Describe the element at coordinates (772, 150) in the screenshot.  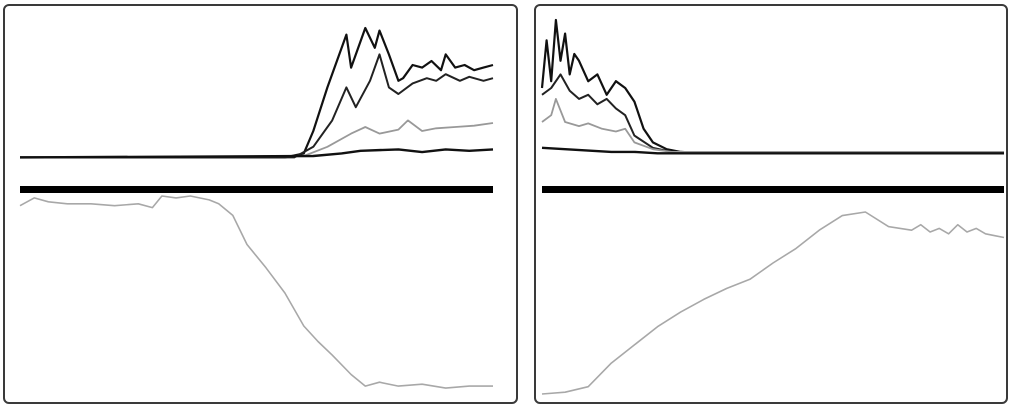
I see `right-traces-series-4-line` at that location.